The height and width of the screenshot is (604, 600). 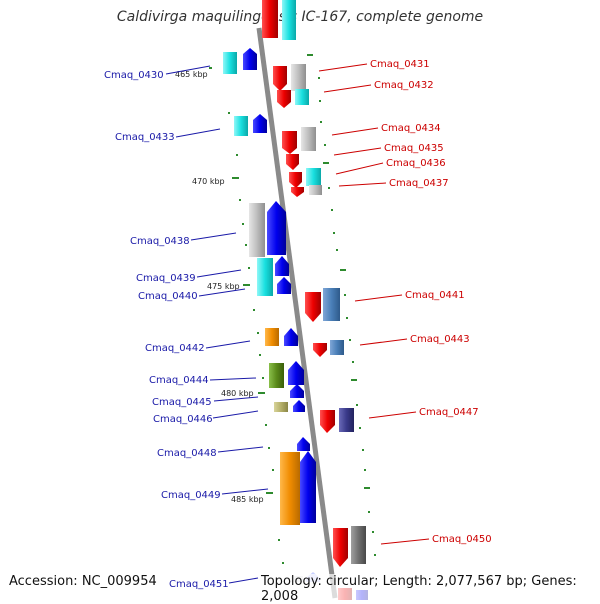 What do you see at coordinates (416, 163) in the screenshot?
I see `gene-label-right: Cmaq_0436` at bounding box center [416, 163].